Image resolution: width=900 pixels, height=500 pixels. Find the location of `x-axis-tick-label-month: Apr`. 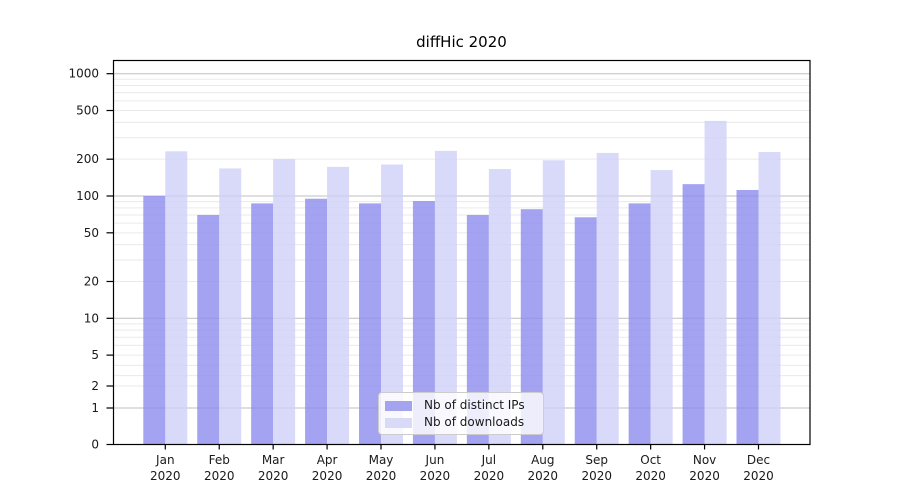

x-axis-tick-label-month: Apr is located at coordinates (327, 460).